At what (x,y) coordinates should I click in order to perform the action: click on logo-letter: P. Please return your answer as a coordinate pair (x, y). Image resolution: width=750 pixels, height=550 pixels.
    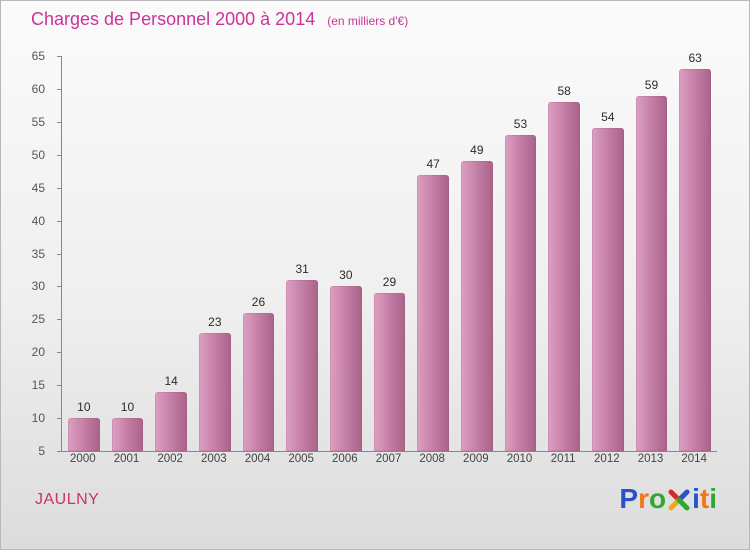
    Looking at the image, I should click on (629, 498).